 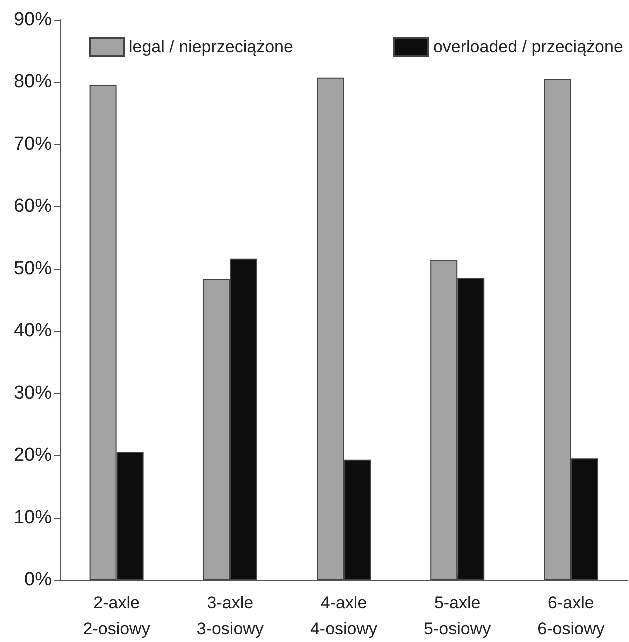 I want to click on x-tick-label: 5-axle 5-osiowy, so click(x=458, y=616).